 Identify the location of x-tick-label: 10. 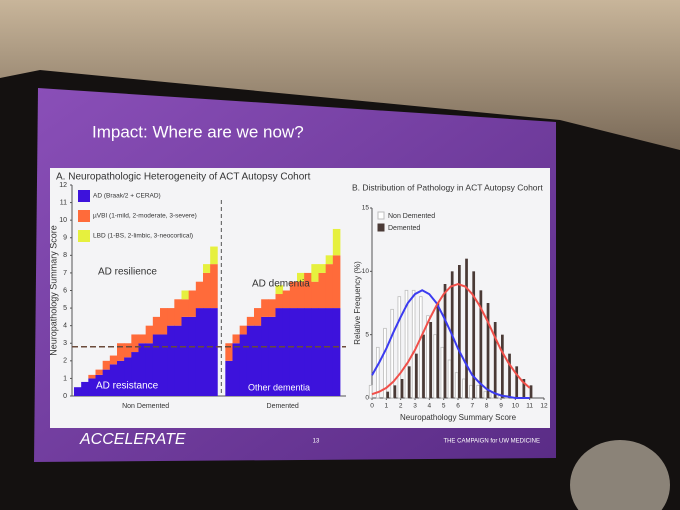
(516, 406).